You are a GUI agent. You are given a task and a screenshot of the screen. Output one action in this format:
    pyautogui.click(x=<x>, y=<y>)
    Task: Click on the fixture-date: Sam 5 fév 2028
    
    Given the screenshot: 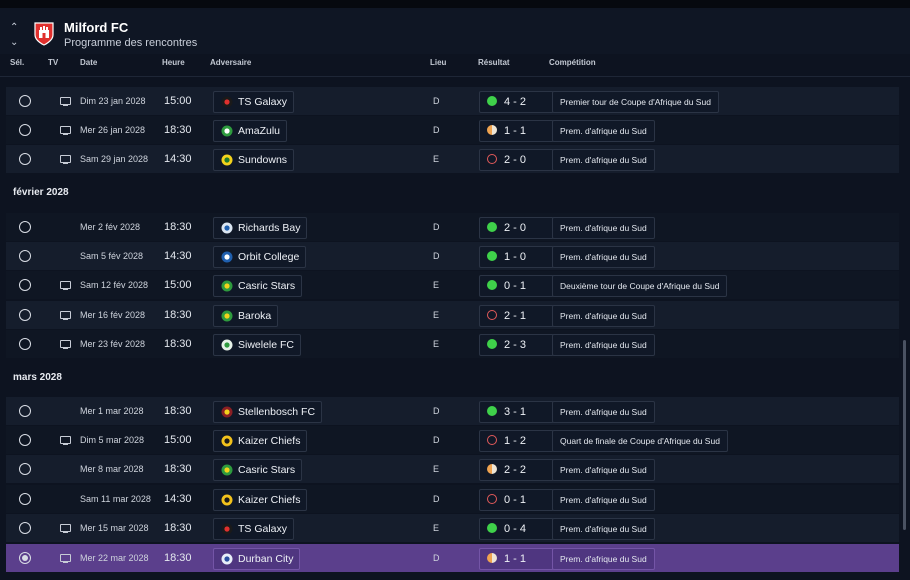 What is the action you would take?
    pyautogui.click(x=112, y=256)
    